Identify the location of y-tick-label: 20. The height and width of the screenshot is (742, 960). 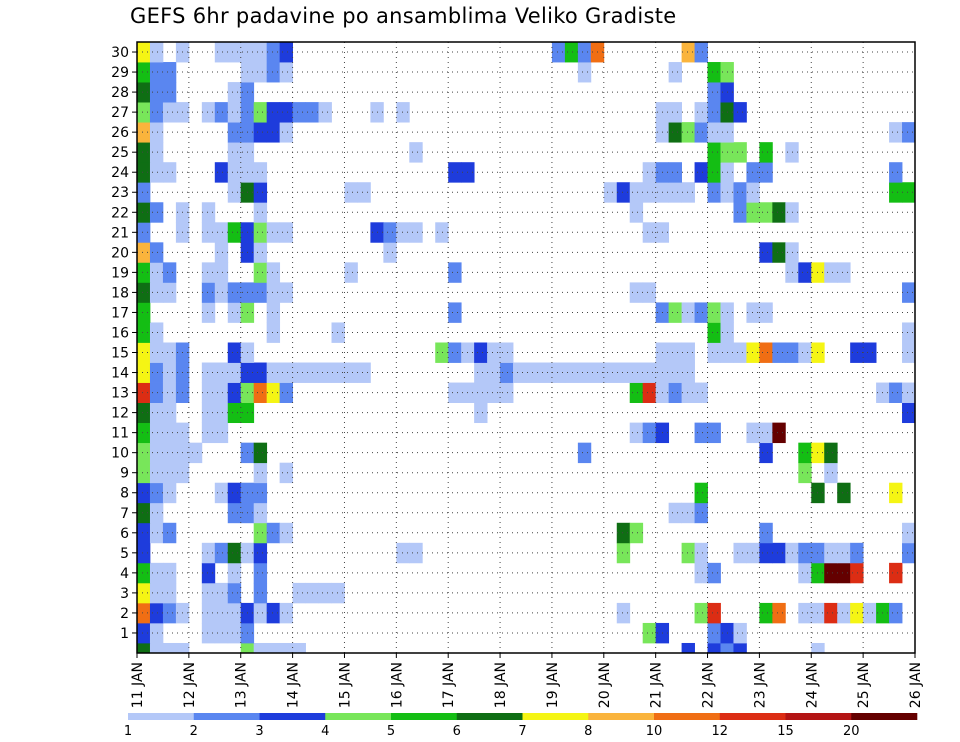
(120, 253).